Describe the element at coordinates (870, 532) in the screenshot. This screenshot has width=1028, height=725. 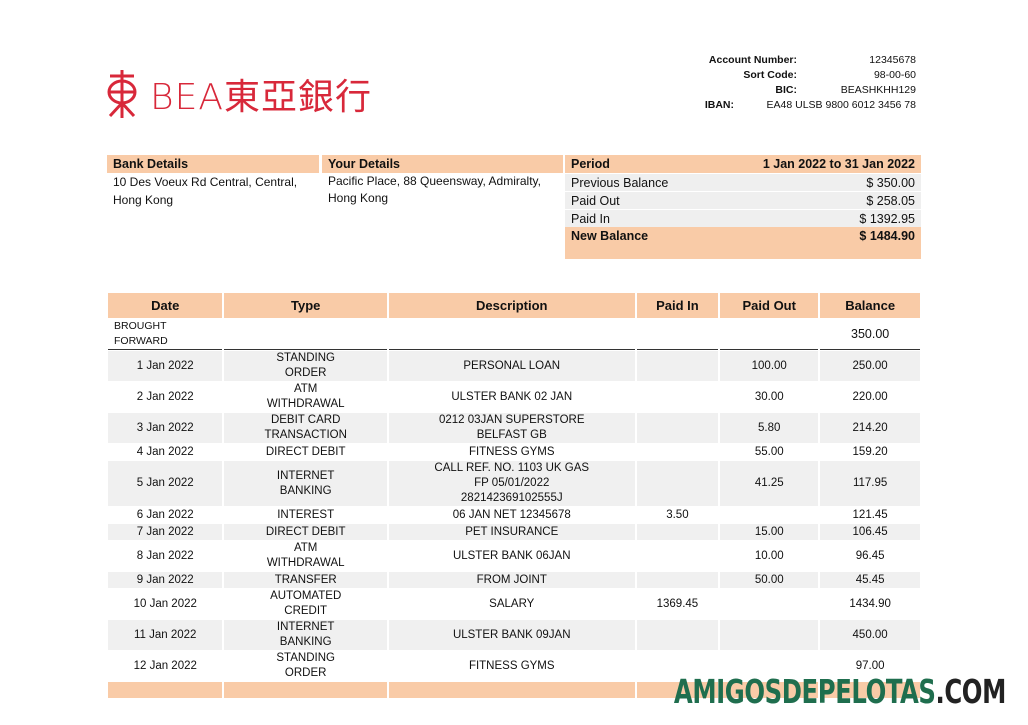
I see `cell-balance: 106.45` at that location.